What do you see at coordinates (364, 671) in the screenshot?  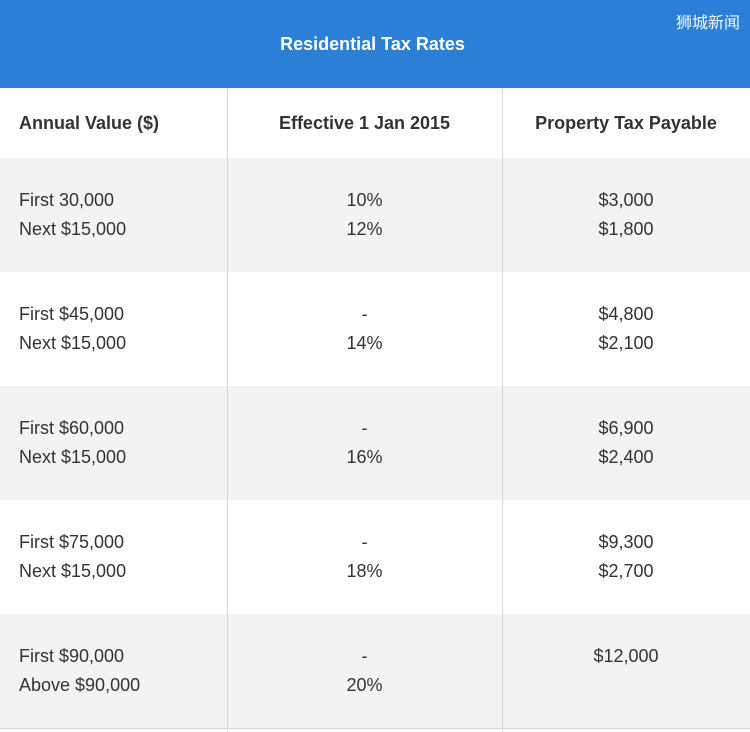 I see `rate-cell: - 20%` at bounding box center [364, 671].